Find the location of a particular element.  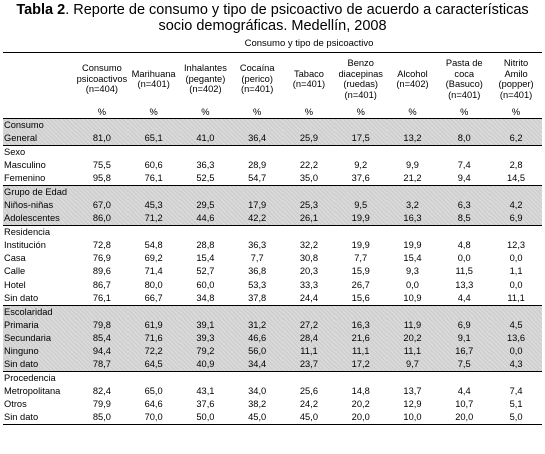

value-cell: 19,9 is located at coordinates (360, 245).